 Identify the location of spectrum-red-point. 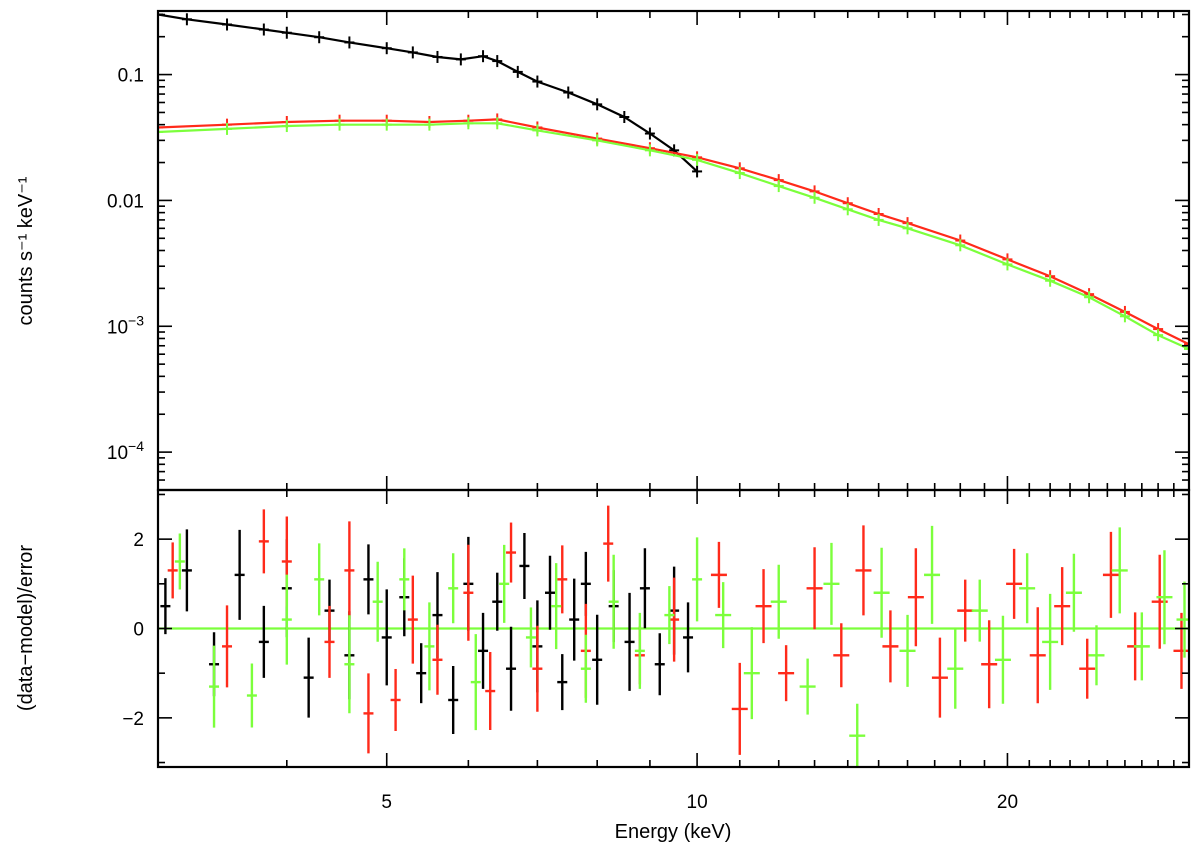
(1186, 344).